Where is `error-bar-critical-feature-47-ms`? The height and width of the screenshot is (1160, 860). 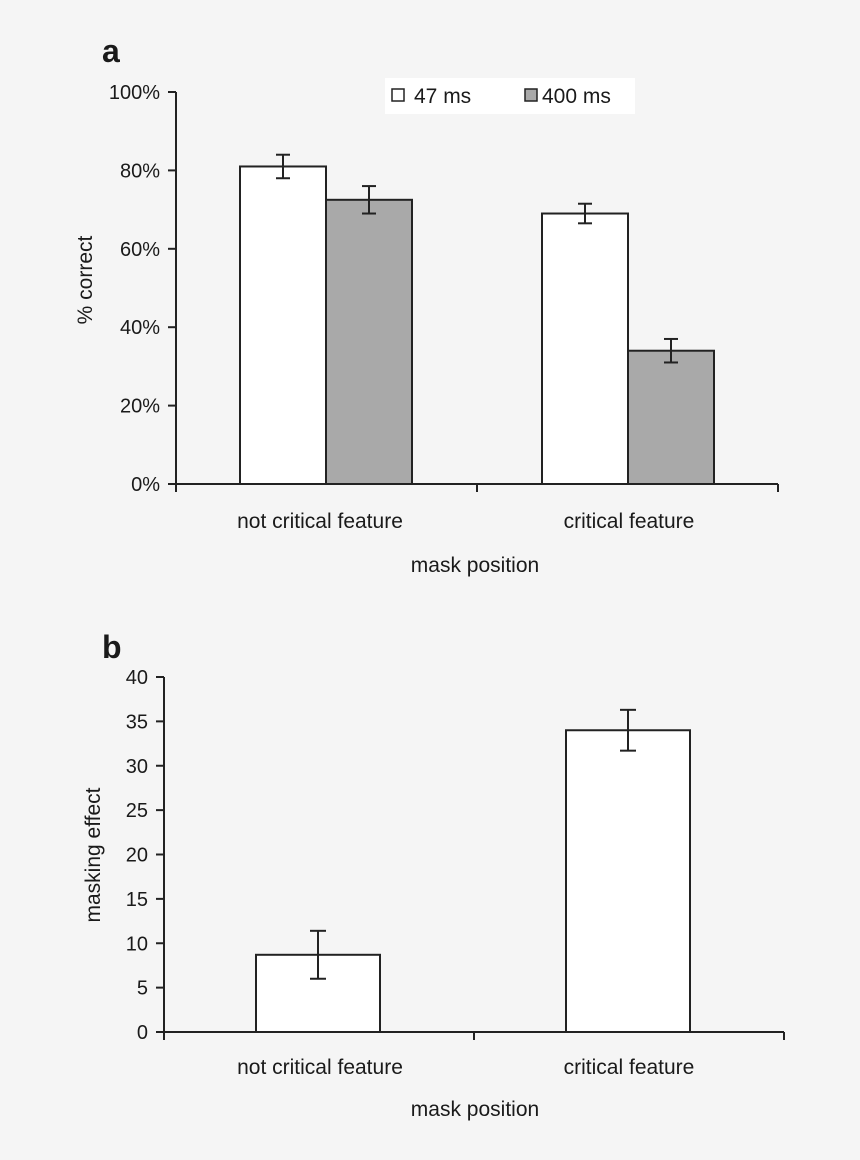 error-bar-critical-feature-47-ms is located at coordinates (585, 213).